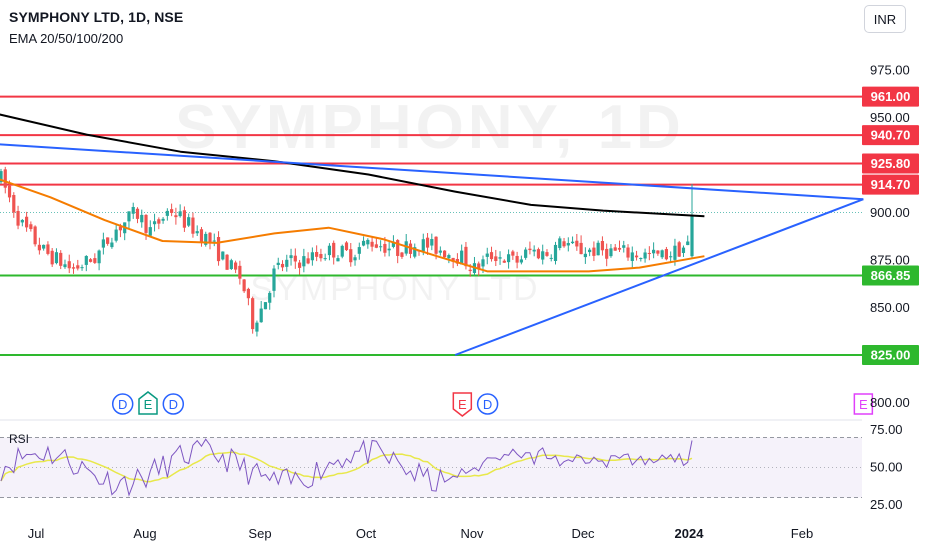  What do you see at coordinates (583, 533) in the screenshot?
I see `x-tick-label: Dec` at bounding box center [583, 533].